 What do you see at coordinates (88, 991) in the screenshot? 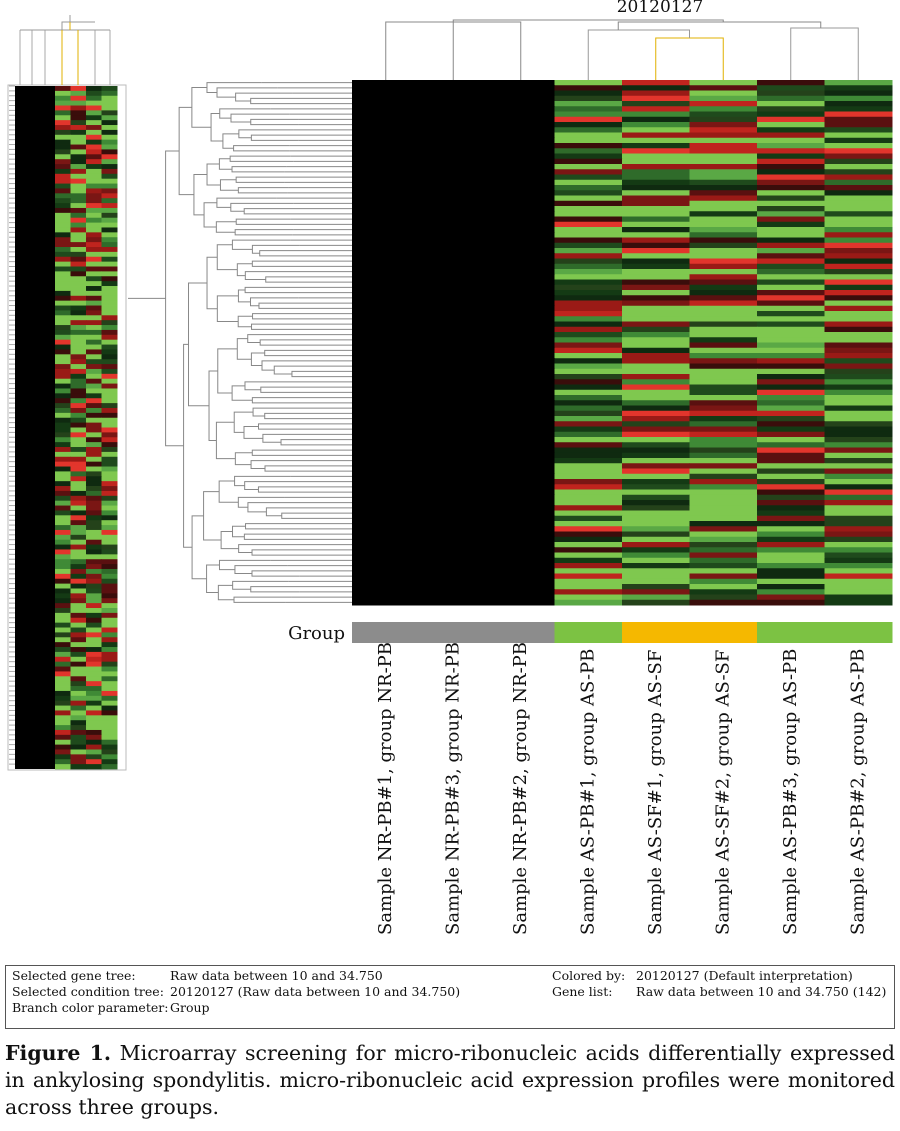
I see `info-key: Selected condition tree:` at bounding box center [88, 991].